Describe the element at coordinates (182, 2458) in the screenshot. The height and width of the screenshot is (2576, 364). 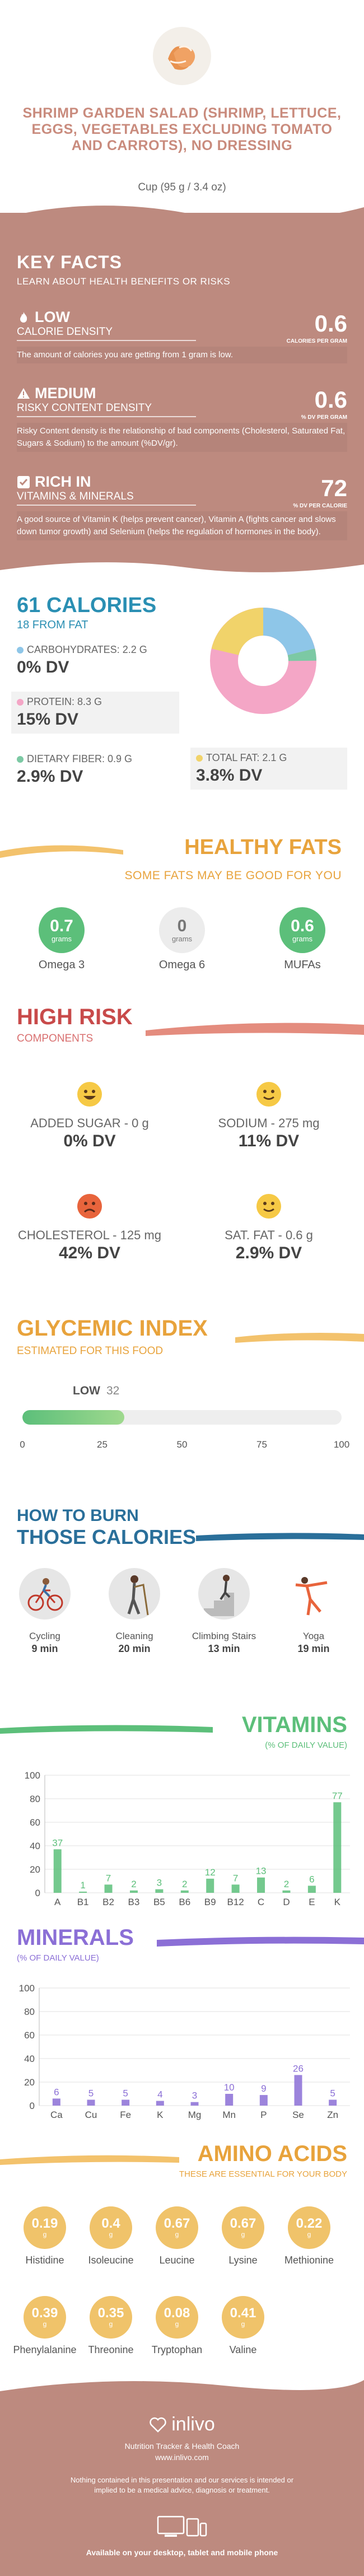
I see `brand-url: www.inlivo.com` at that location.